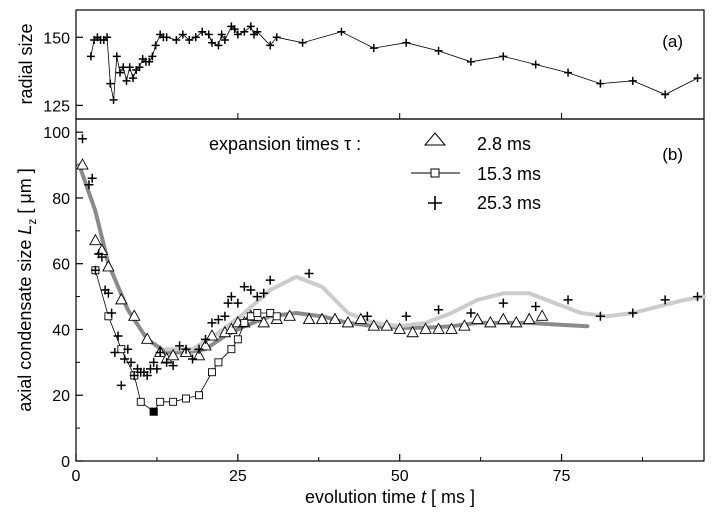 This screenshot has width=716, height=516. What do you see at coordinates (435, 173) in the screenshot?
I see `legend-marker-square` at bounding box center [435, 173].